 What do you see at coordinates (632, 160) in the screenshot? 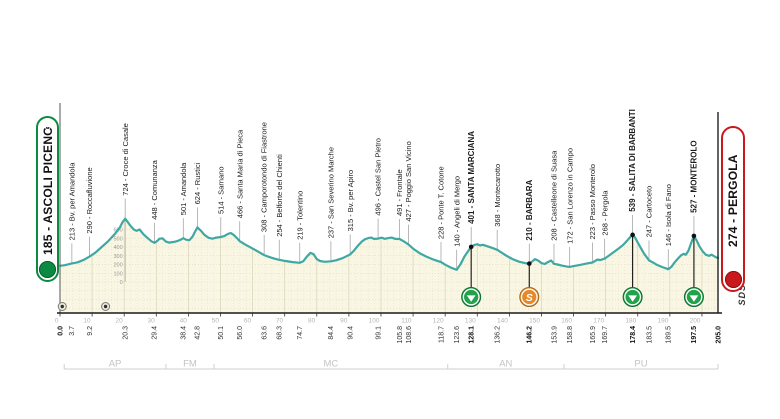
I see `waypoint-label: 539 - SALITA DI BARBANTI` at bounding box center [632, 160].